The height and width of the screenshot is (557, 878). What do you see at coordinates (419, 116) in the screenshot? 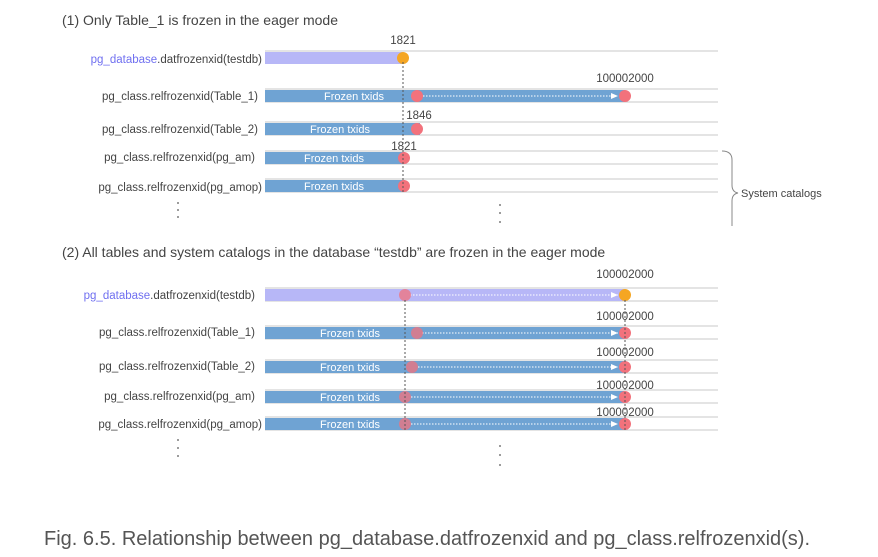
I see `value-label: 1846` at bounding box center [419, 116].